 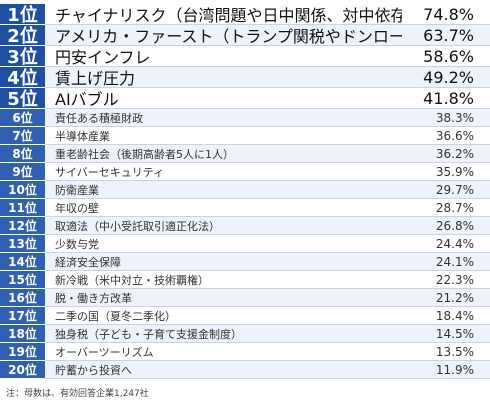 I want to click on table-row: 13位 少数与党 24.4%, so click(x=245, y=244).